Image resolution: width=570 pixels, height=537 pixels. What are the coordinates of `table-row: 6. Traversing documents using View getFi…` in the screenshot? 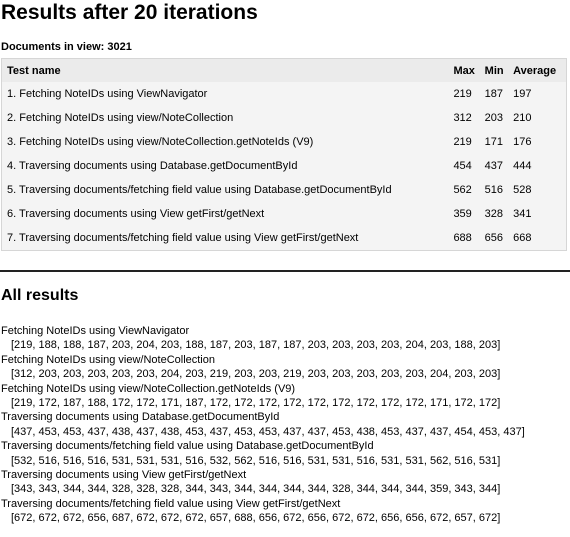 It's located at (284, 214).